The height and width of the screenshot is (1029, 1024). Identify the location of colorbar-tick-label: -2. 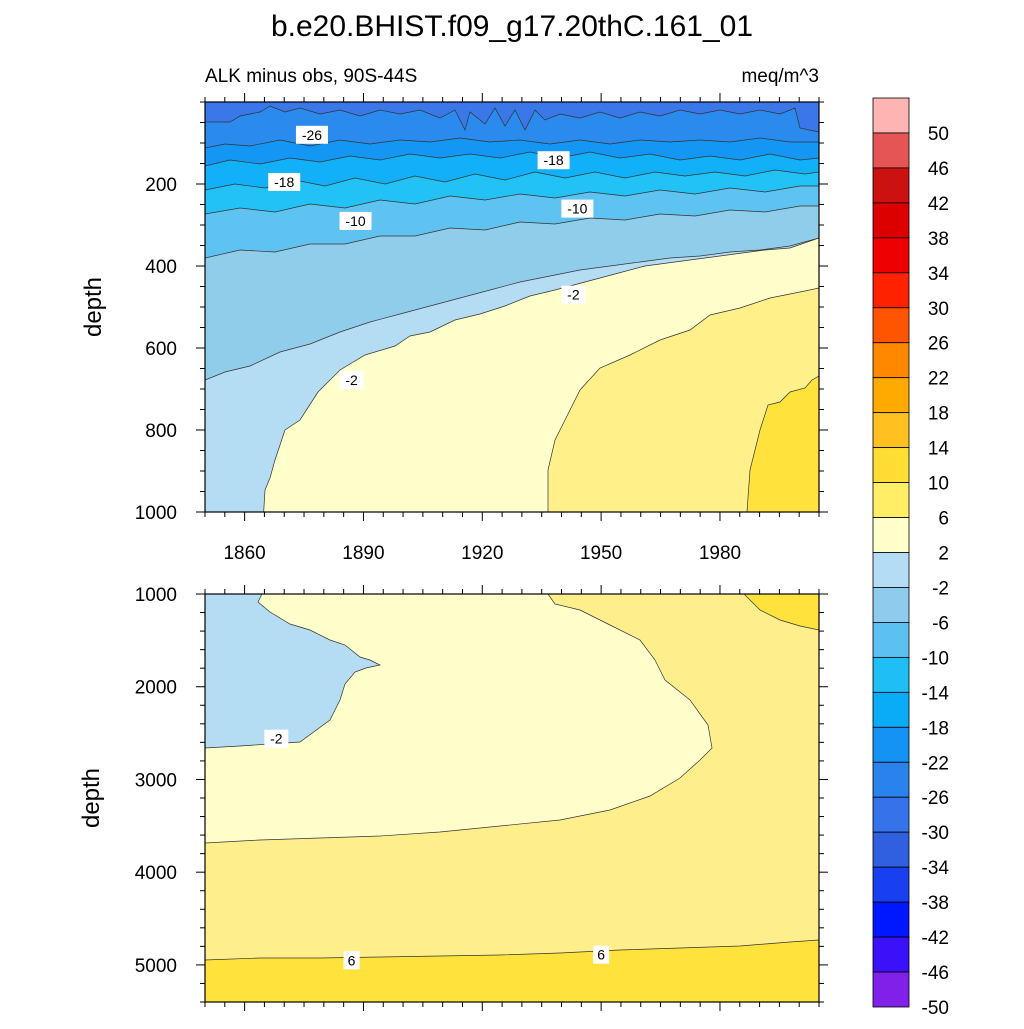
(940, 588).